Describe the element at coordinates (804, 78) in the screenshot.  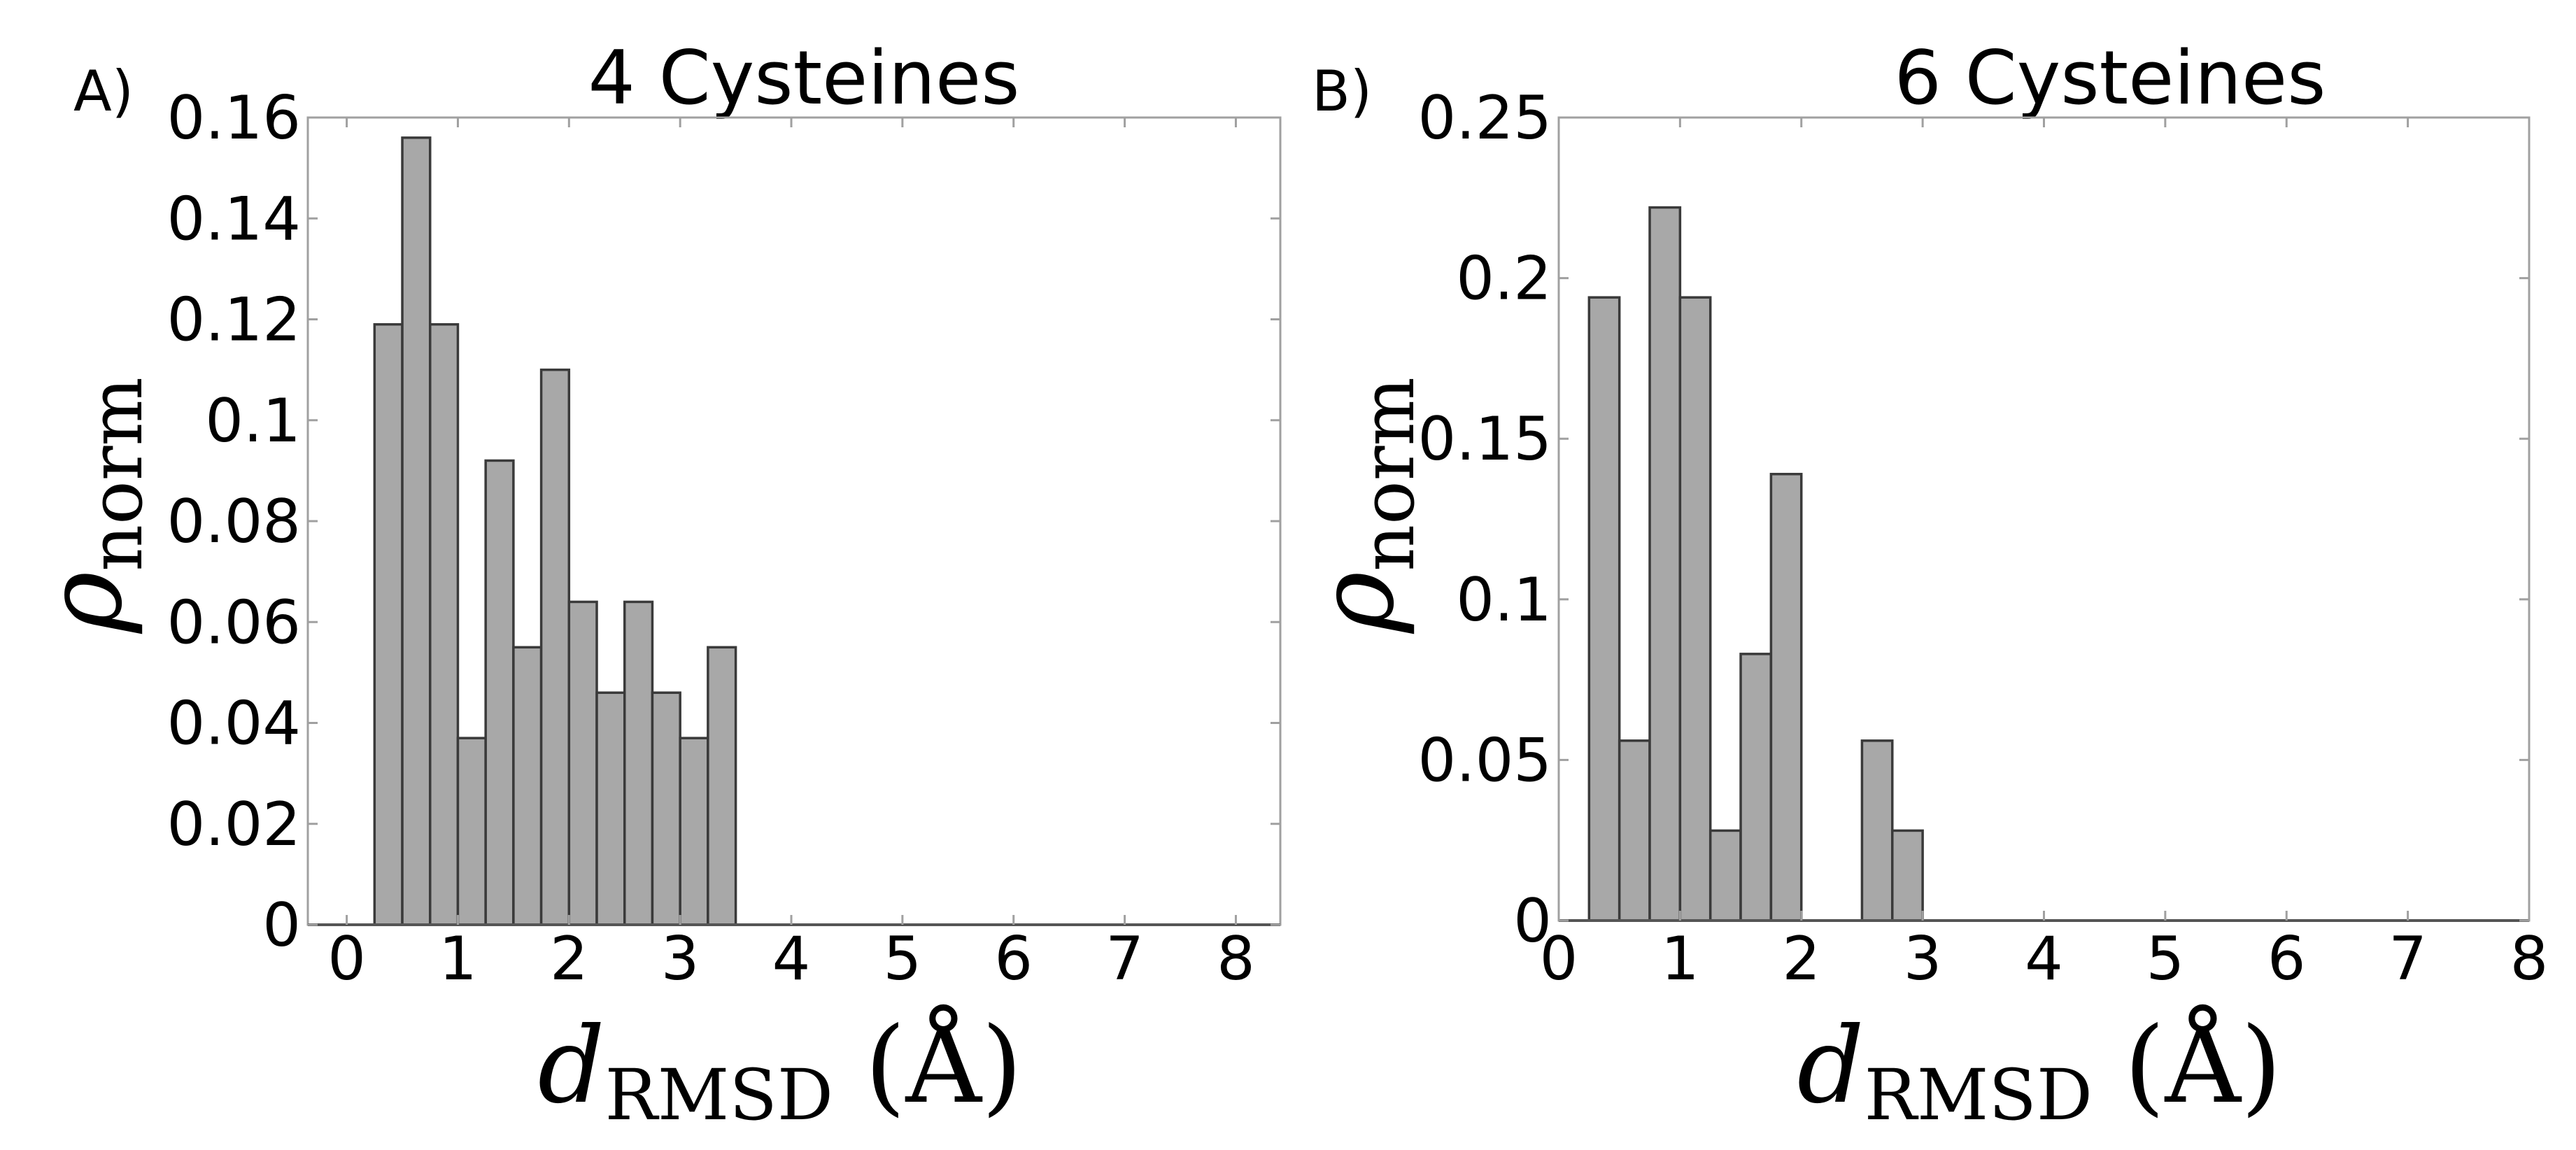
I see `chart-title: 4 Cysteines` at that location.